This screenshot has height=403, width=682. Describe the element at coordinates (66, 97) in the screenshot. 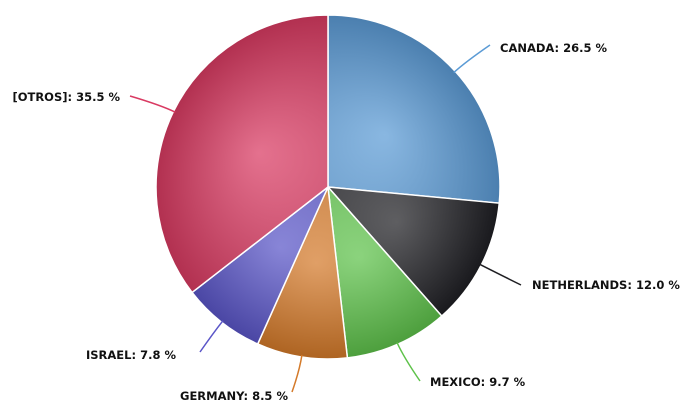

I see `slice-label: [OTROS]: 35.5 %` at that location.